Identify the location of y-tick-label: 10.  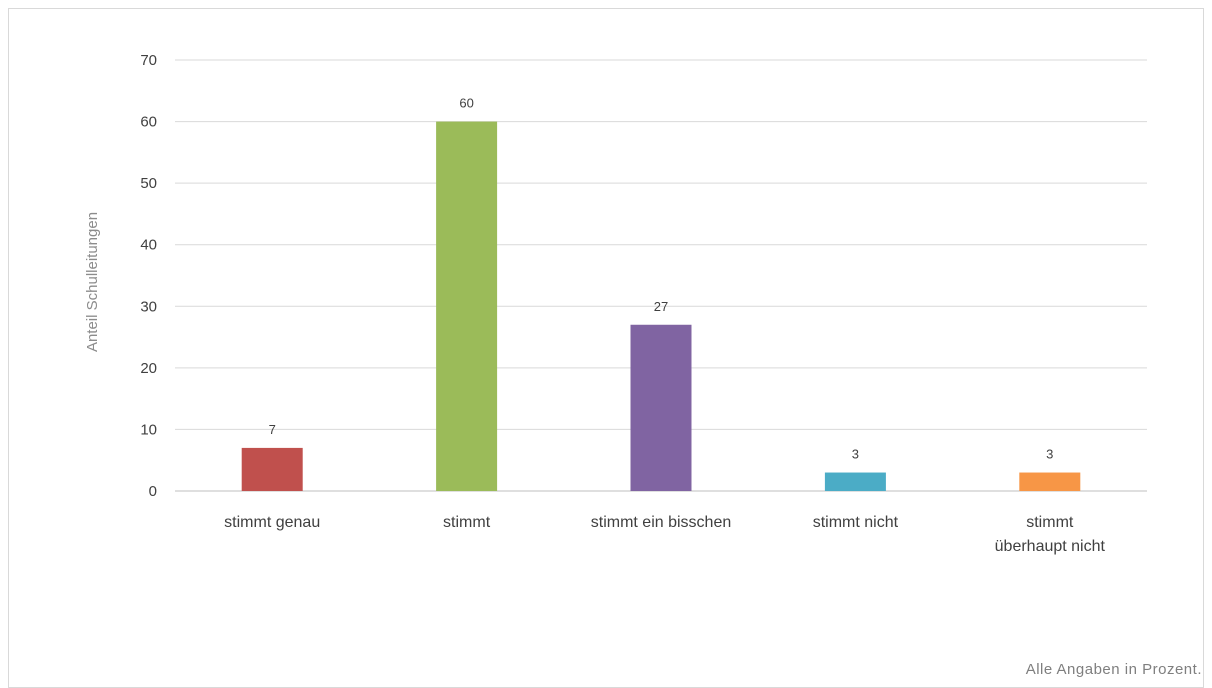
(148, 429).